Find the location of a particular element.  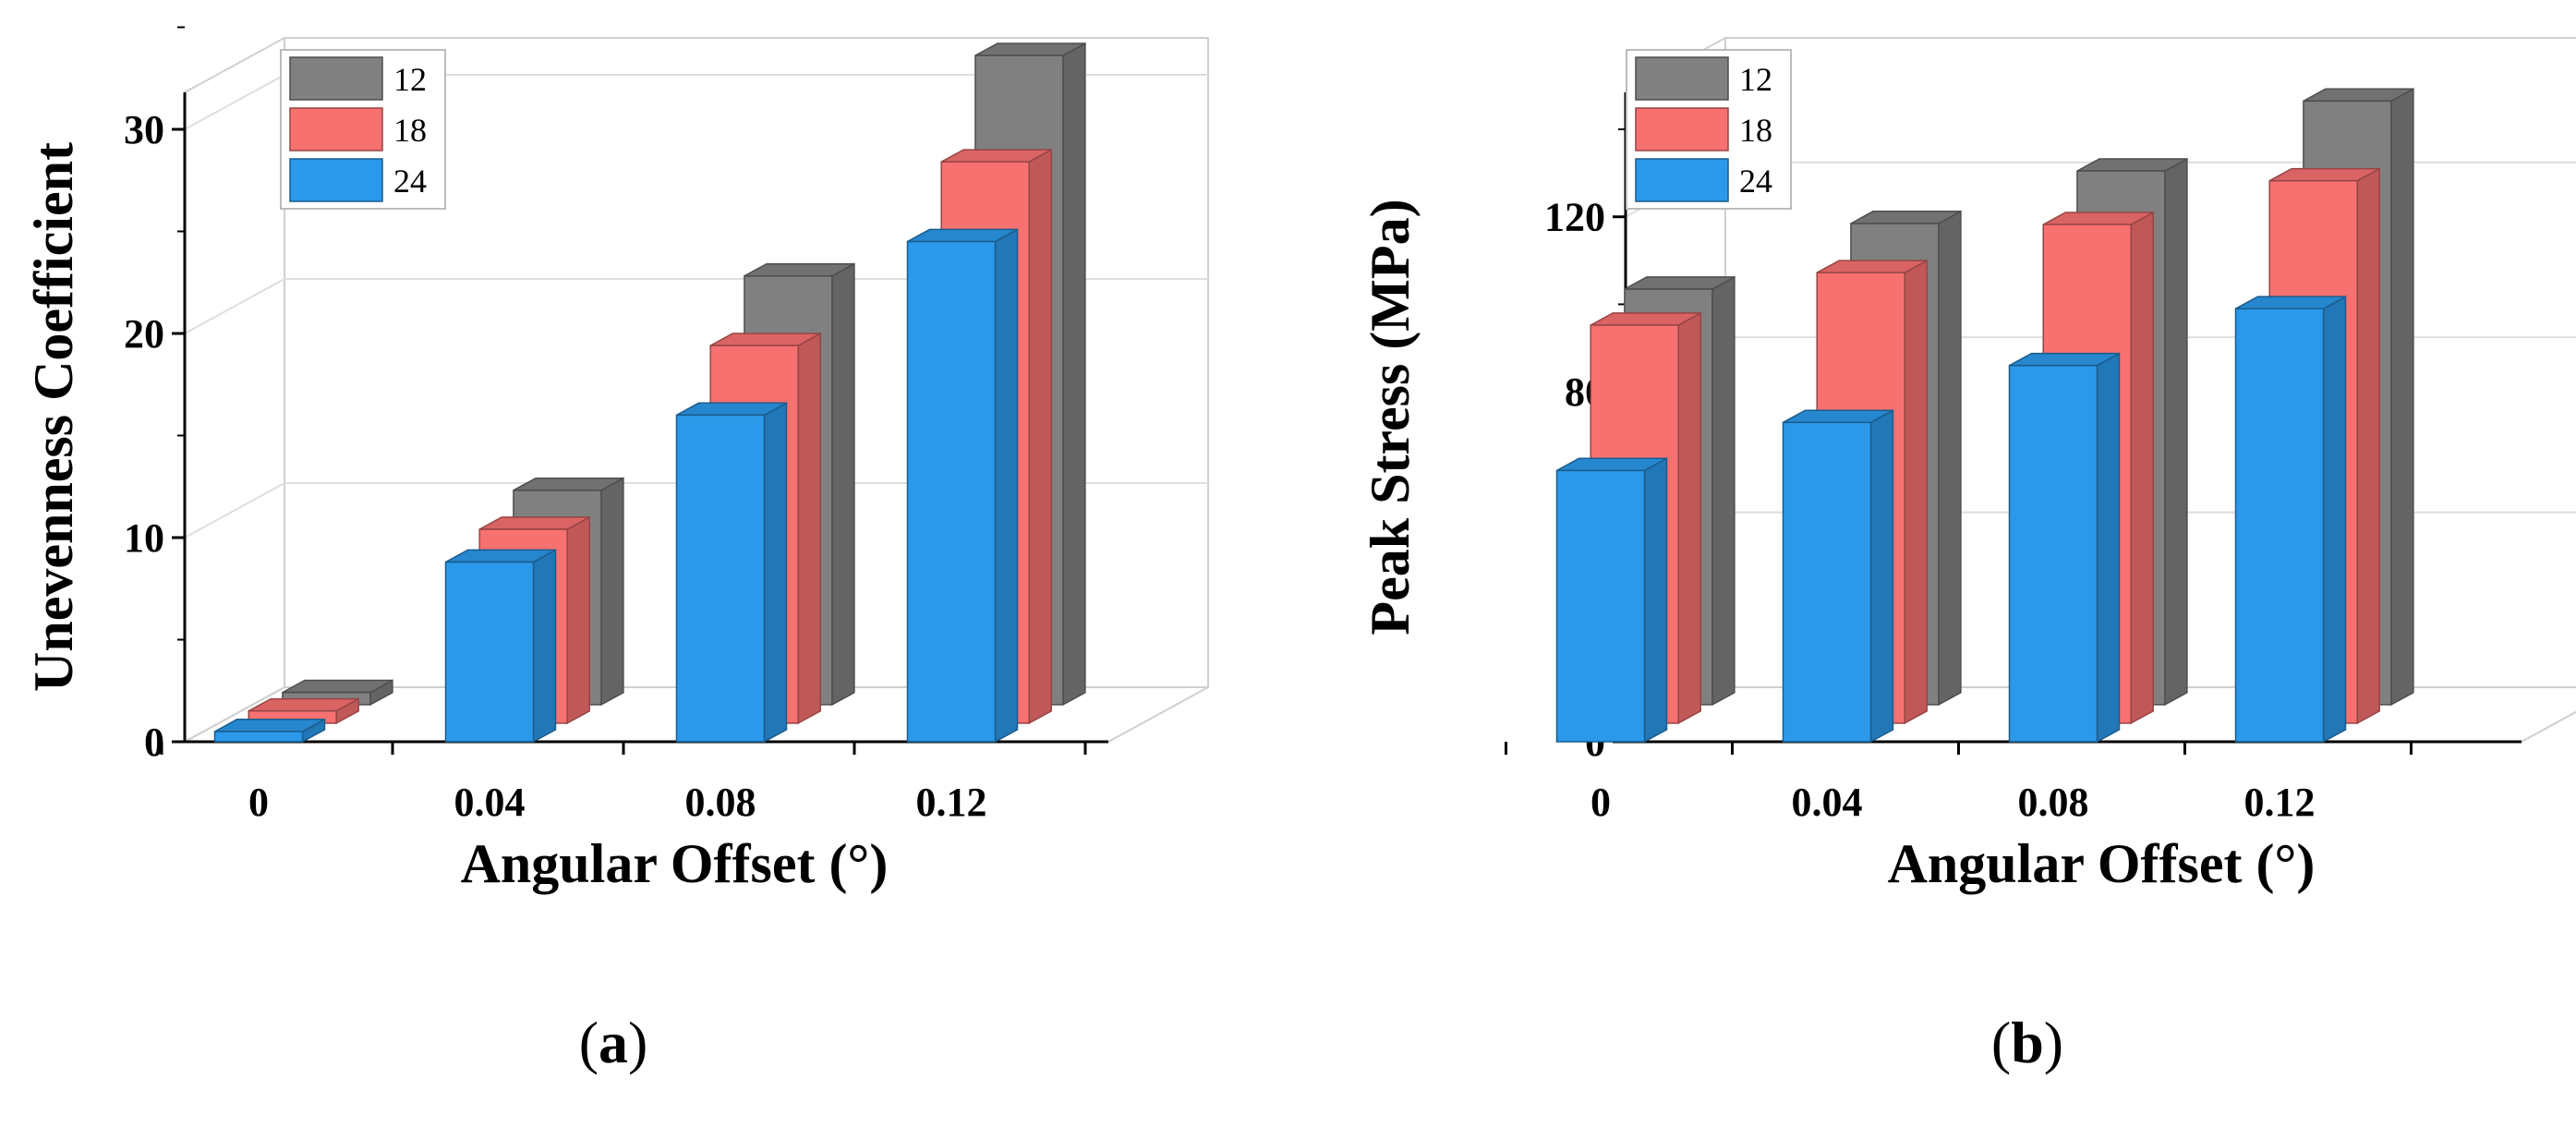

panel-label-letter: b is located at coordinates (2027, 1042).